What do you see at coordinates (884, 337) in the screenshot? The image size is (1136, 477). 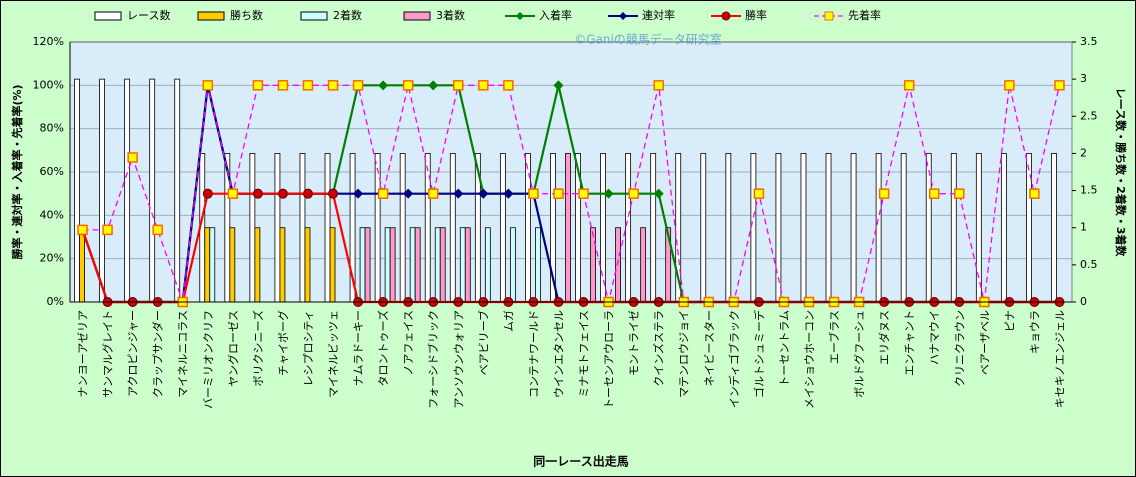 I see `x-tick-label: エリダヌス` at bounding box center [884, 337].